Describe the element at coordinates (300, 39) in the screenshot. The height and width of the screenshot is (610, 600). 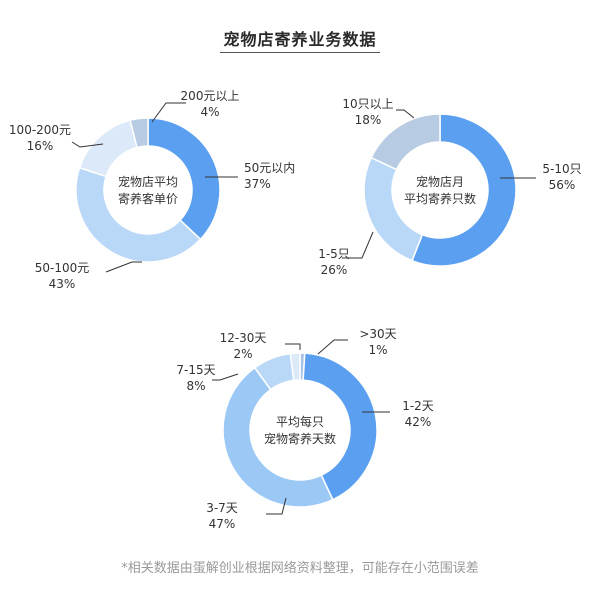
I see `page-title: 宠物店寄养业务数据` at that location.